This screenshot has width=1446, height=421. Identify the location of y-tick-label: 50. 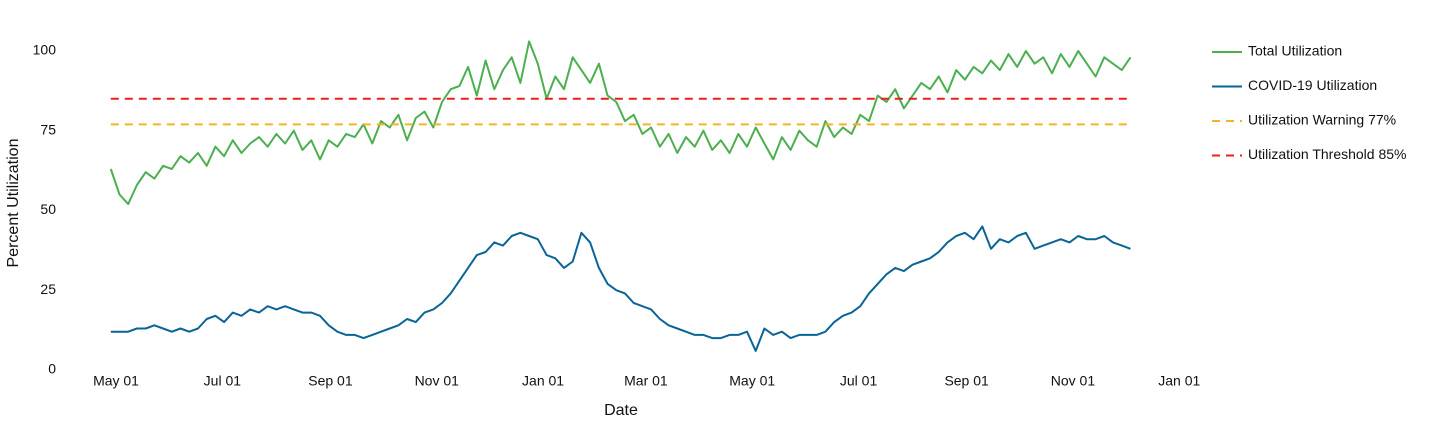
(48, 209).